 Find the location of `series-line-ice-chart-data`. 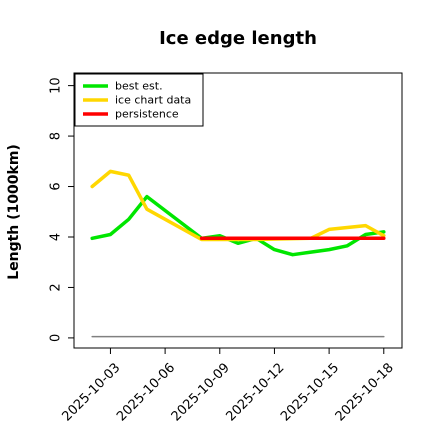

series-line-ice-chart-data is located at coordinates (238, 205).